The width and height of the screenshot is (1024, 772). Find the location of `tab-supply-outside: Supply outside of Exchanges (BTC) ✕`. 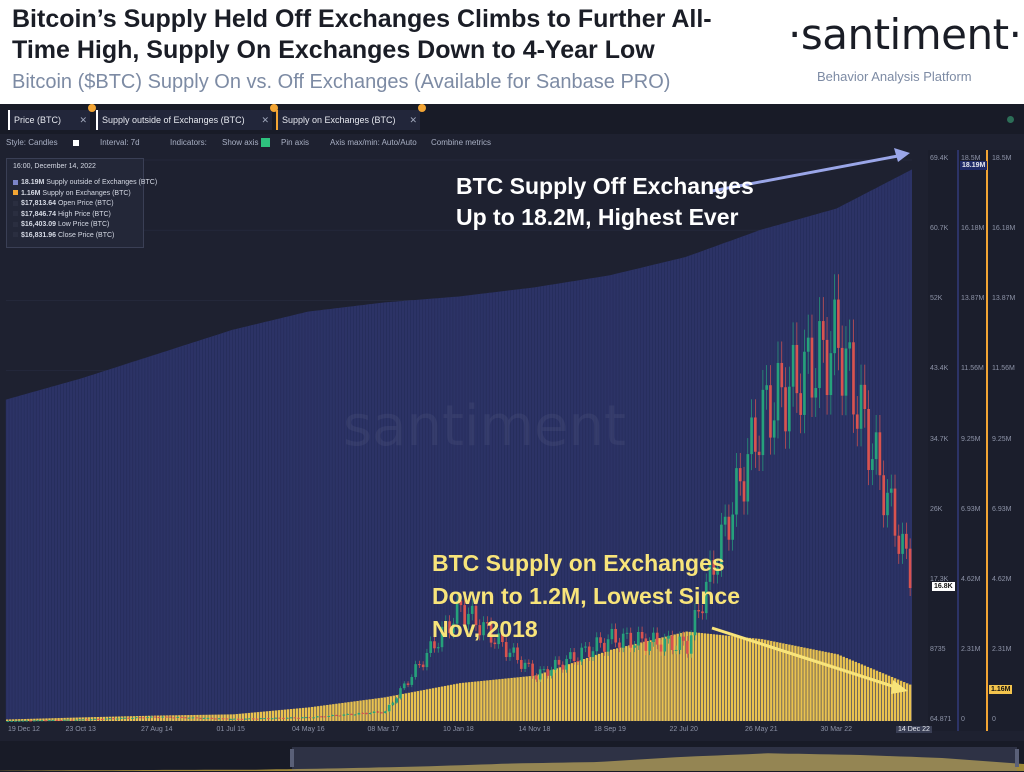

tab-supply-outside: Supply outside of Exchanges (BTC) ✕ is located at coordinates (187, 117).